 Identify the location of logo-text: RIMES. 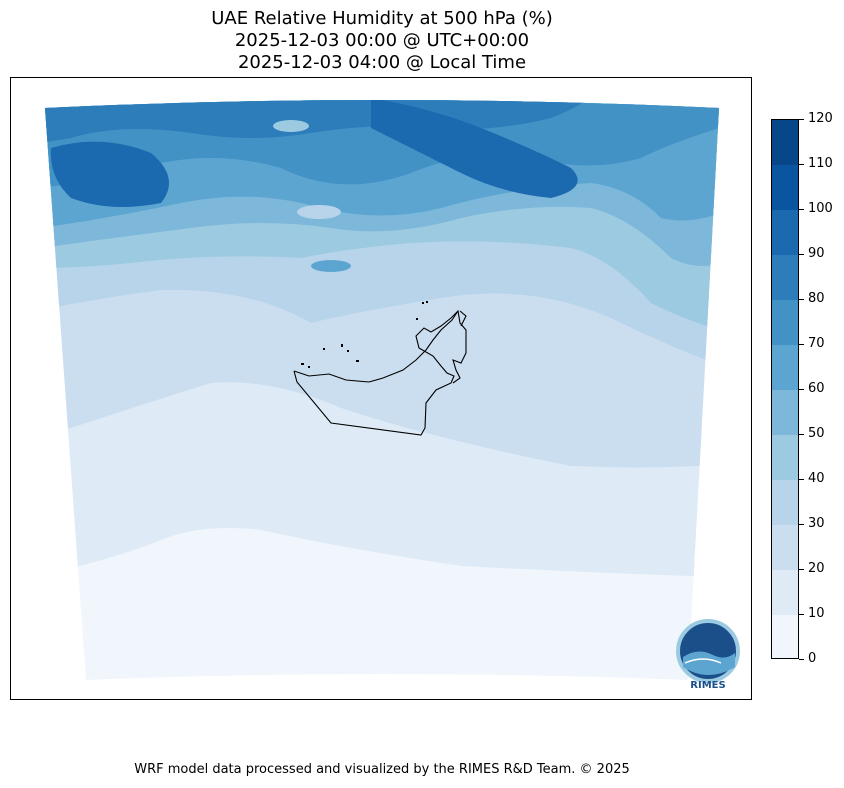
(707, 685).